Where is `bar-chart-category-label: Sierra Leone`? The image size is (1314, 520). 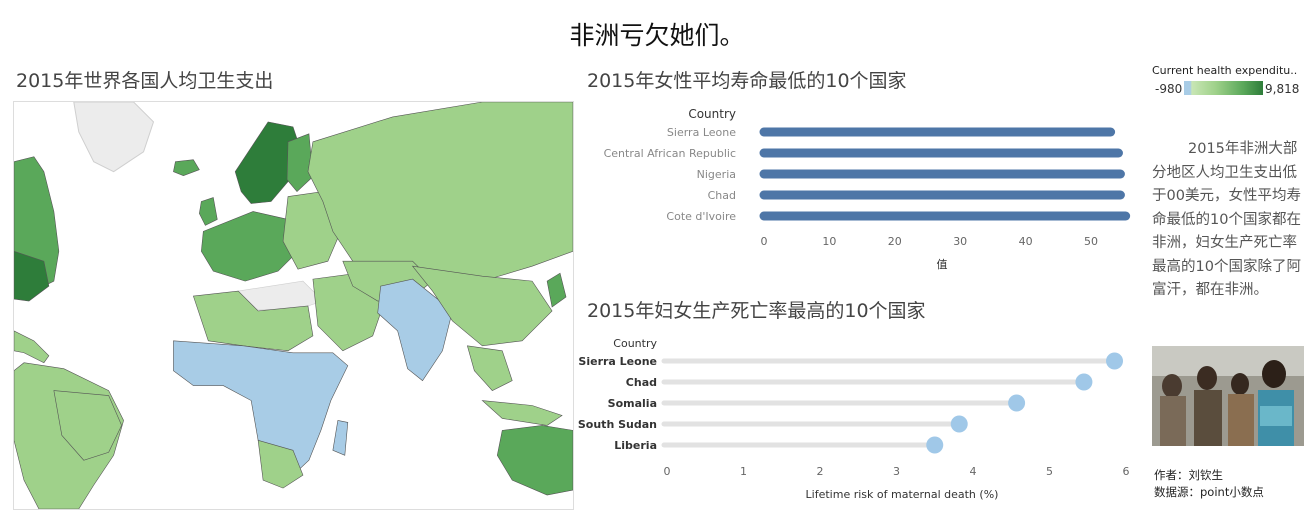 bar-chart-category-label: Sierra Leone is located at coordinates (701, 132).